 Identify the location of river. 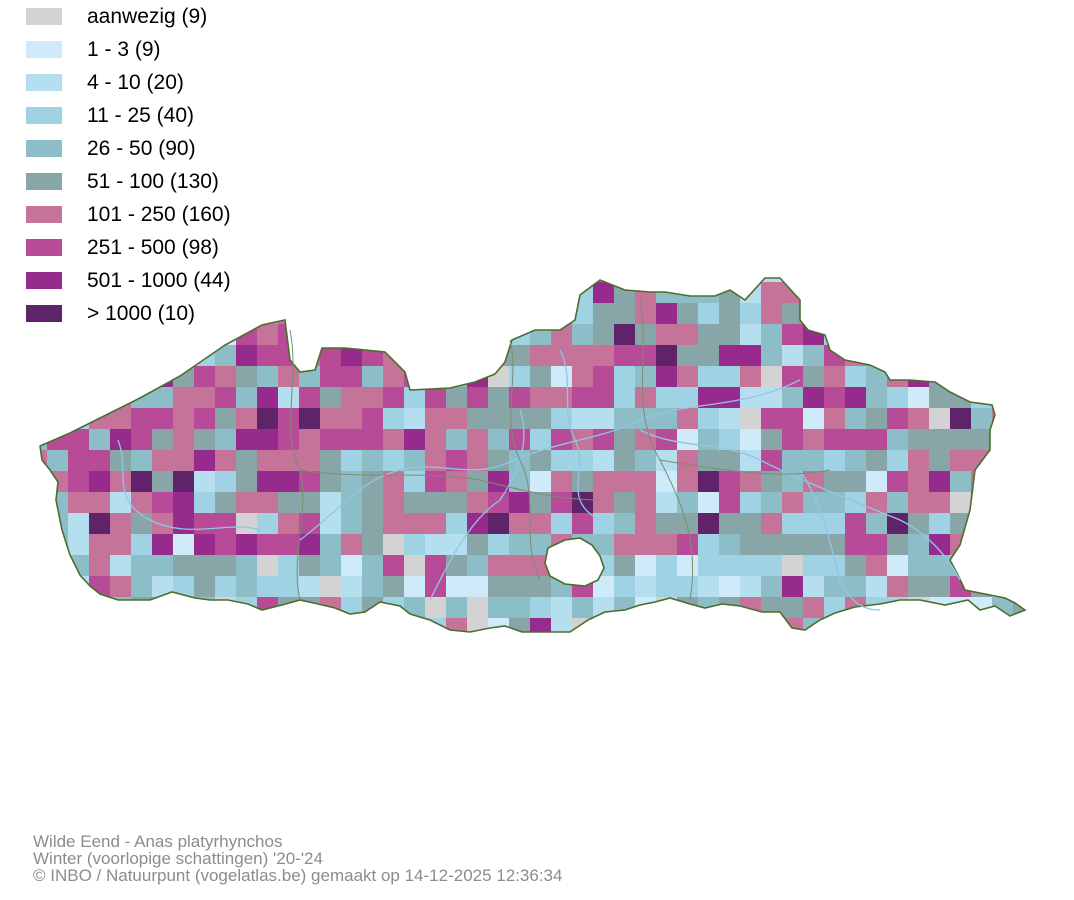
(550, 460).